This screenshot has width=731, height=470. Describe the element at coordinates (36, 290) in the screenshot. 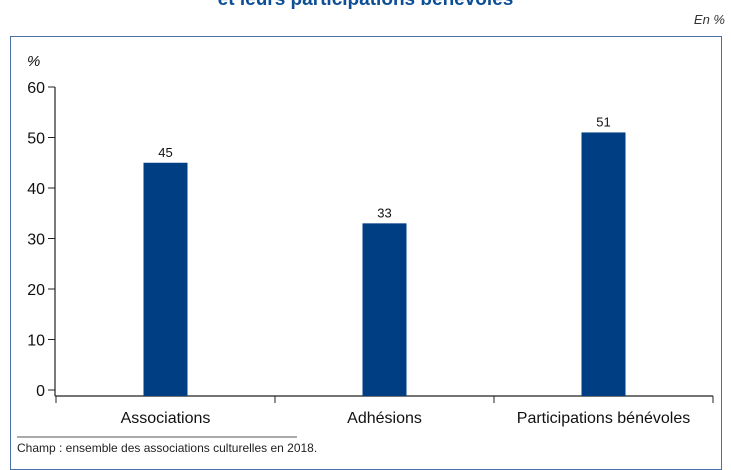

I see `y-tick-label: 20` at that location.